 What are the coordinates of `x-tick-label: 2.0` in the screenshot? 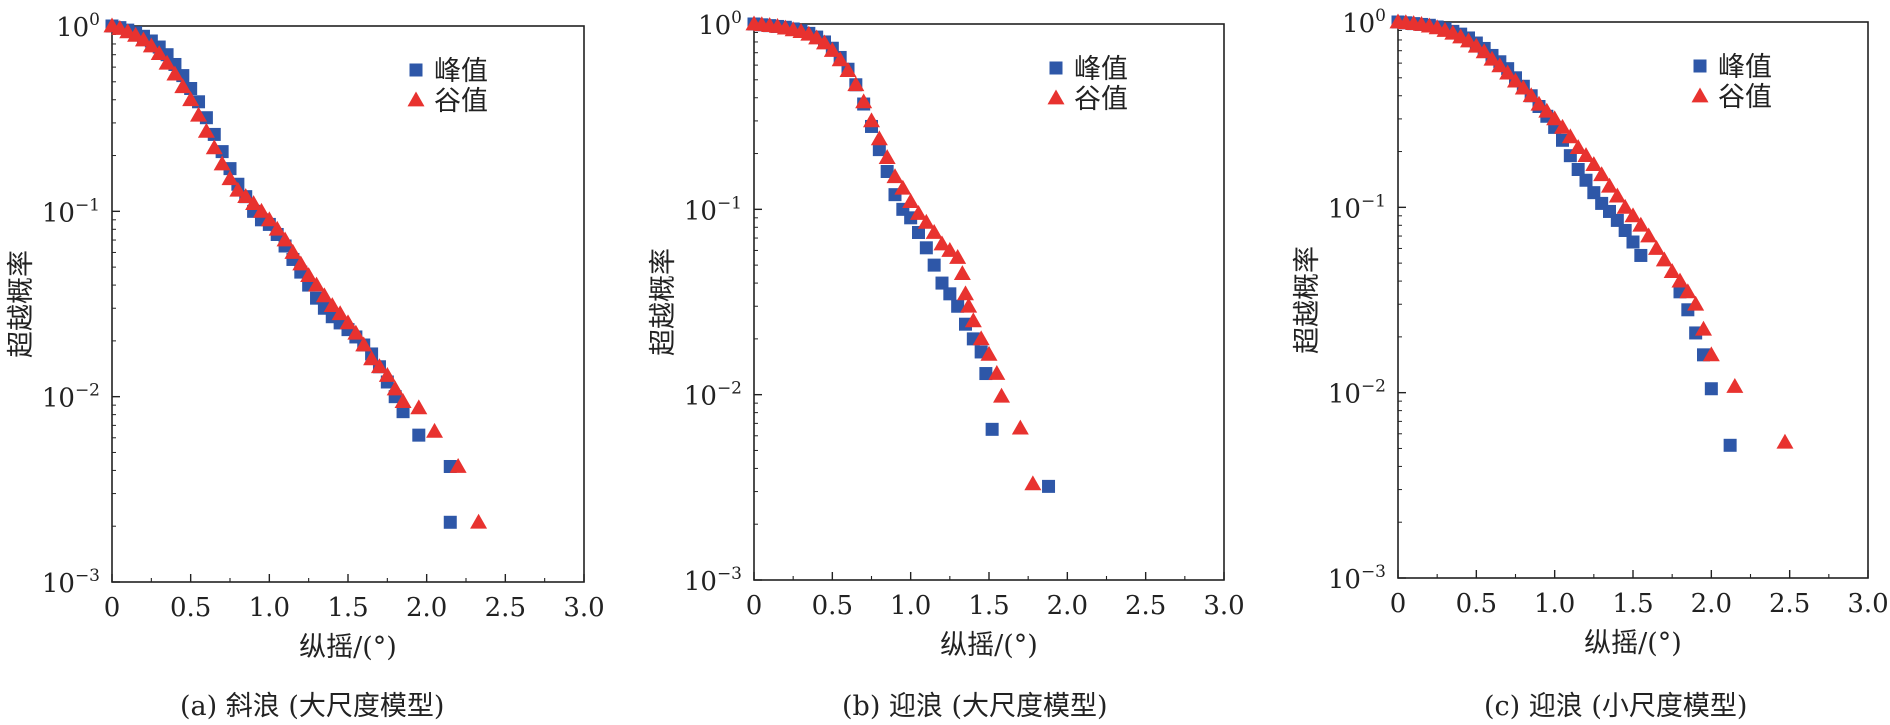 It's located at (1711, 604).